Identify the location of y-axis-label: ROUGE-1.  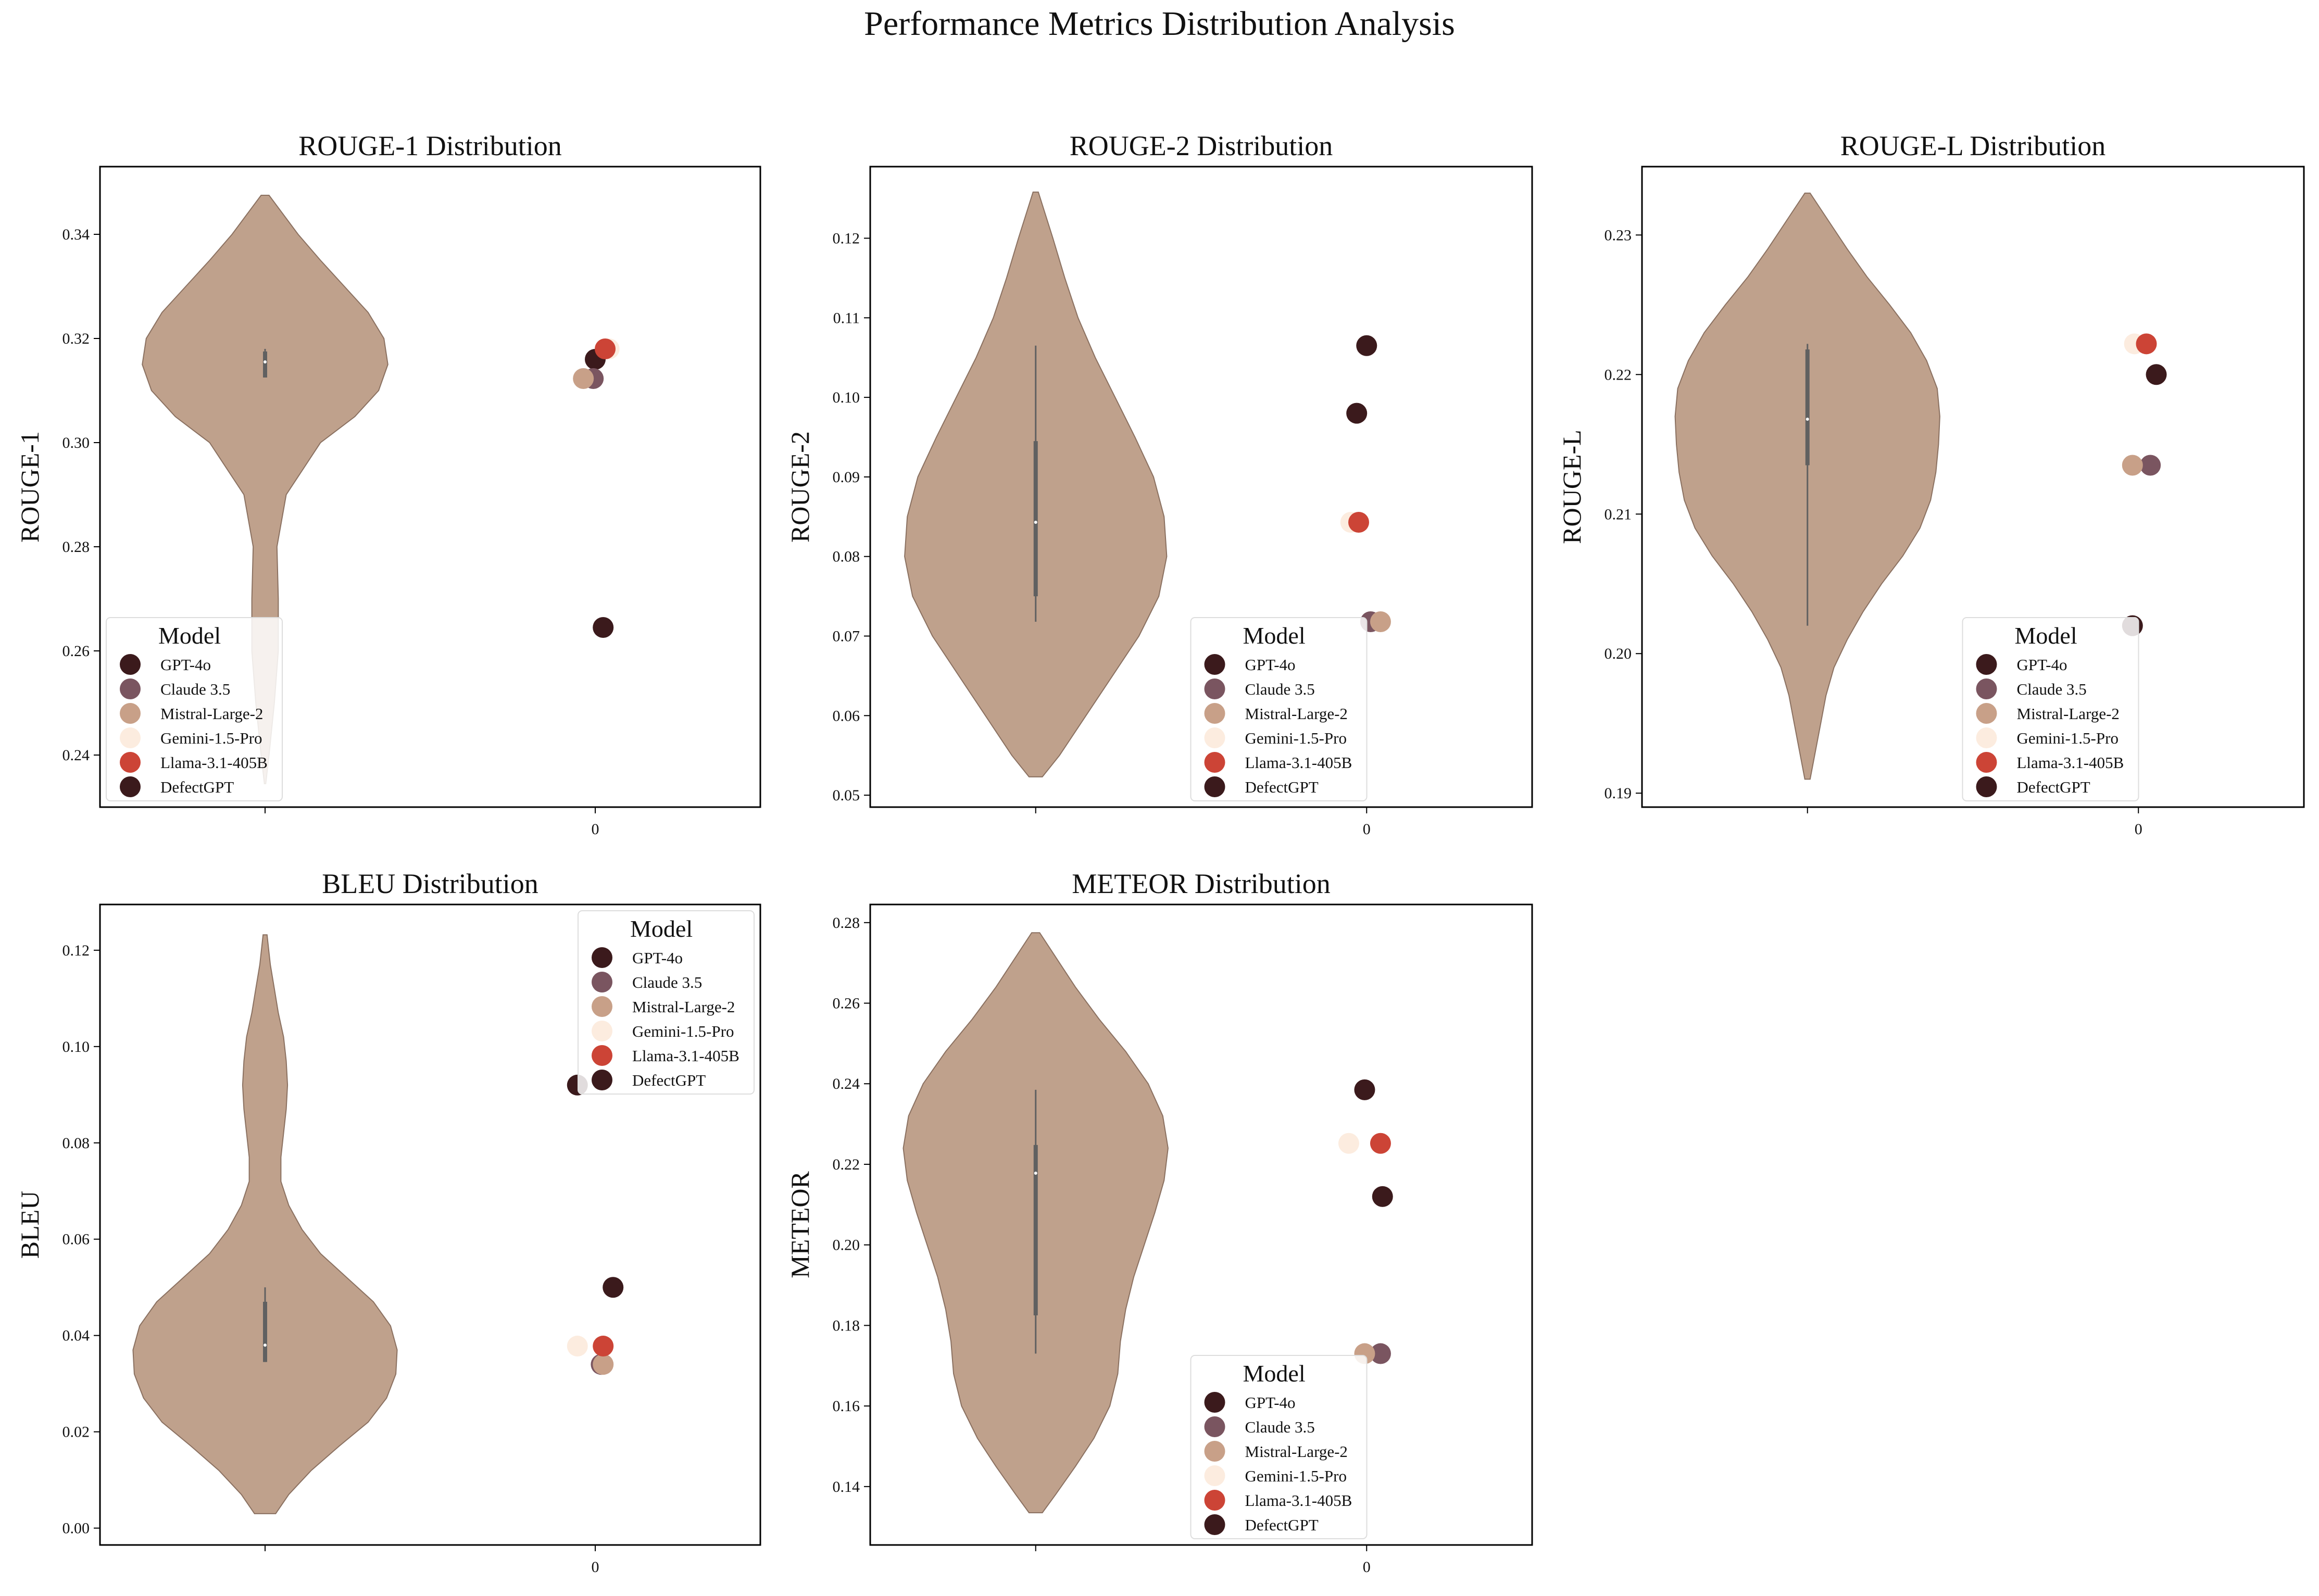
(29, 487).